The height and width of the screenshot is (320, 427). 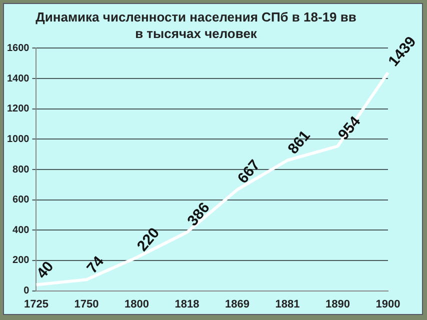 What do you see at coordinates (349, 128) in the screenshot?
I see `data-label: 954` at bounding box center [349, 128].